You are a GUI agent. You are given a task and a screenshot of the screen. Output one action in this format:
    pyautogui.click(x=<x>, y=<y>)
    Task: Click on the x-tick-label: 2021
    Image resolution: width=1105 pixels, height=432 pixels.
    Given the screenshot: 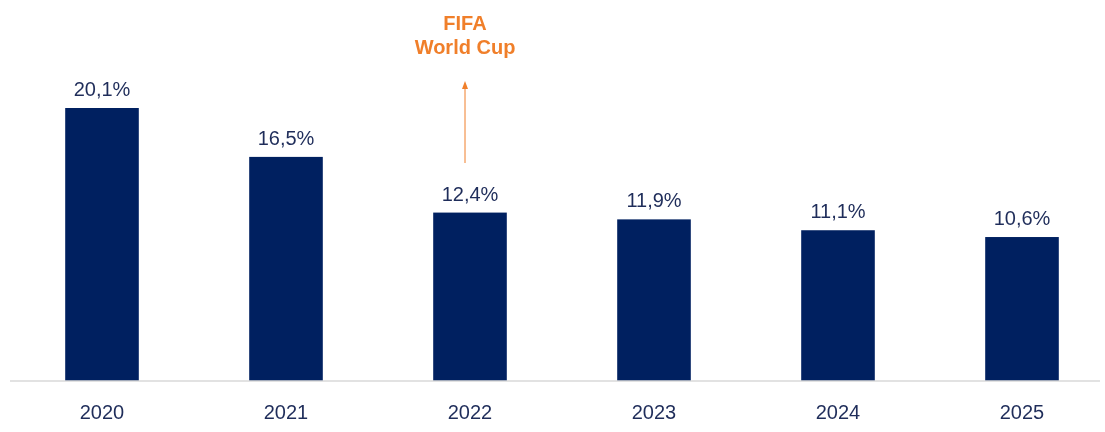 What is the action you would take?
    pyautogui.click(x=286, y=412)
    